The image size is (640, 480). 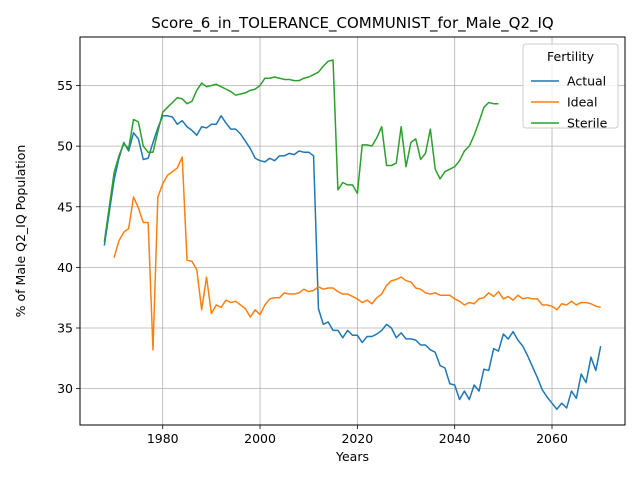 I want to click on y-tick-label: 45, so click(x=65, y=206).